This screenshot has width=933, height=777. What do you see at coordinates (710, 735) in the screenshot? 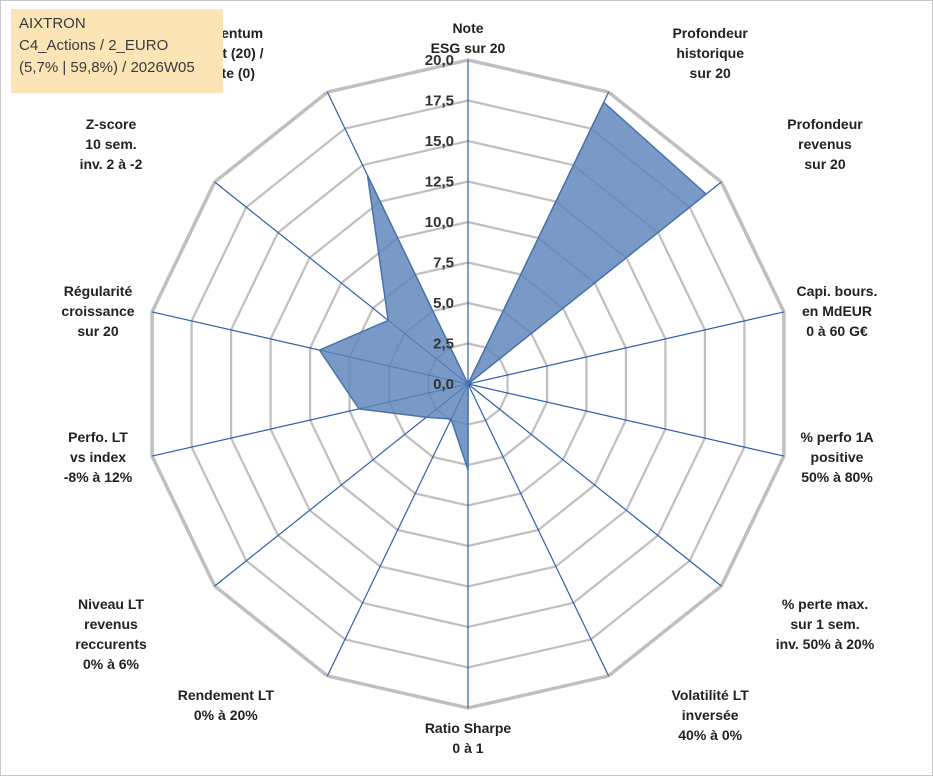
I see `axis-label-line: 40% à 0%` at bounding box center [710, 735].